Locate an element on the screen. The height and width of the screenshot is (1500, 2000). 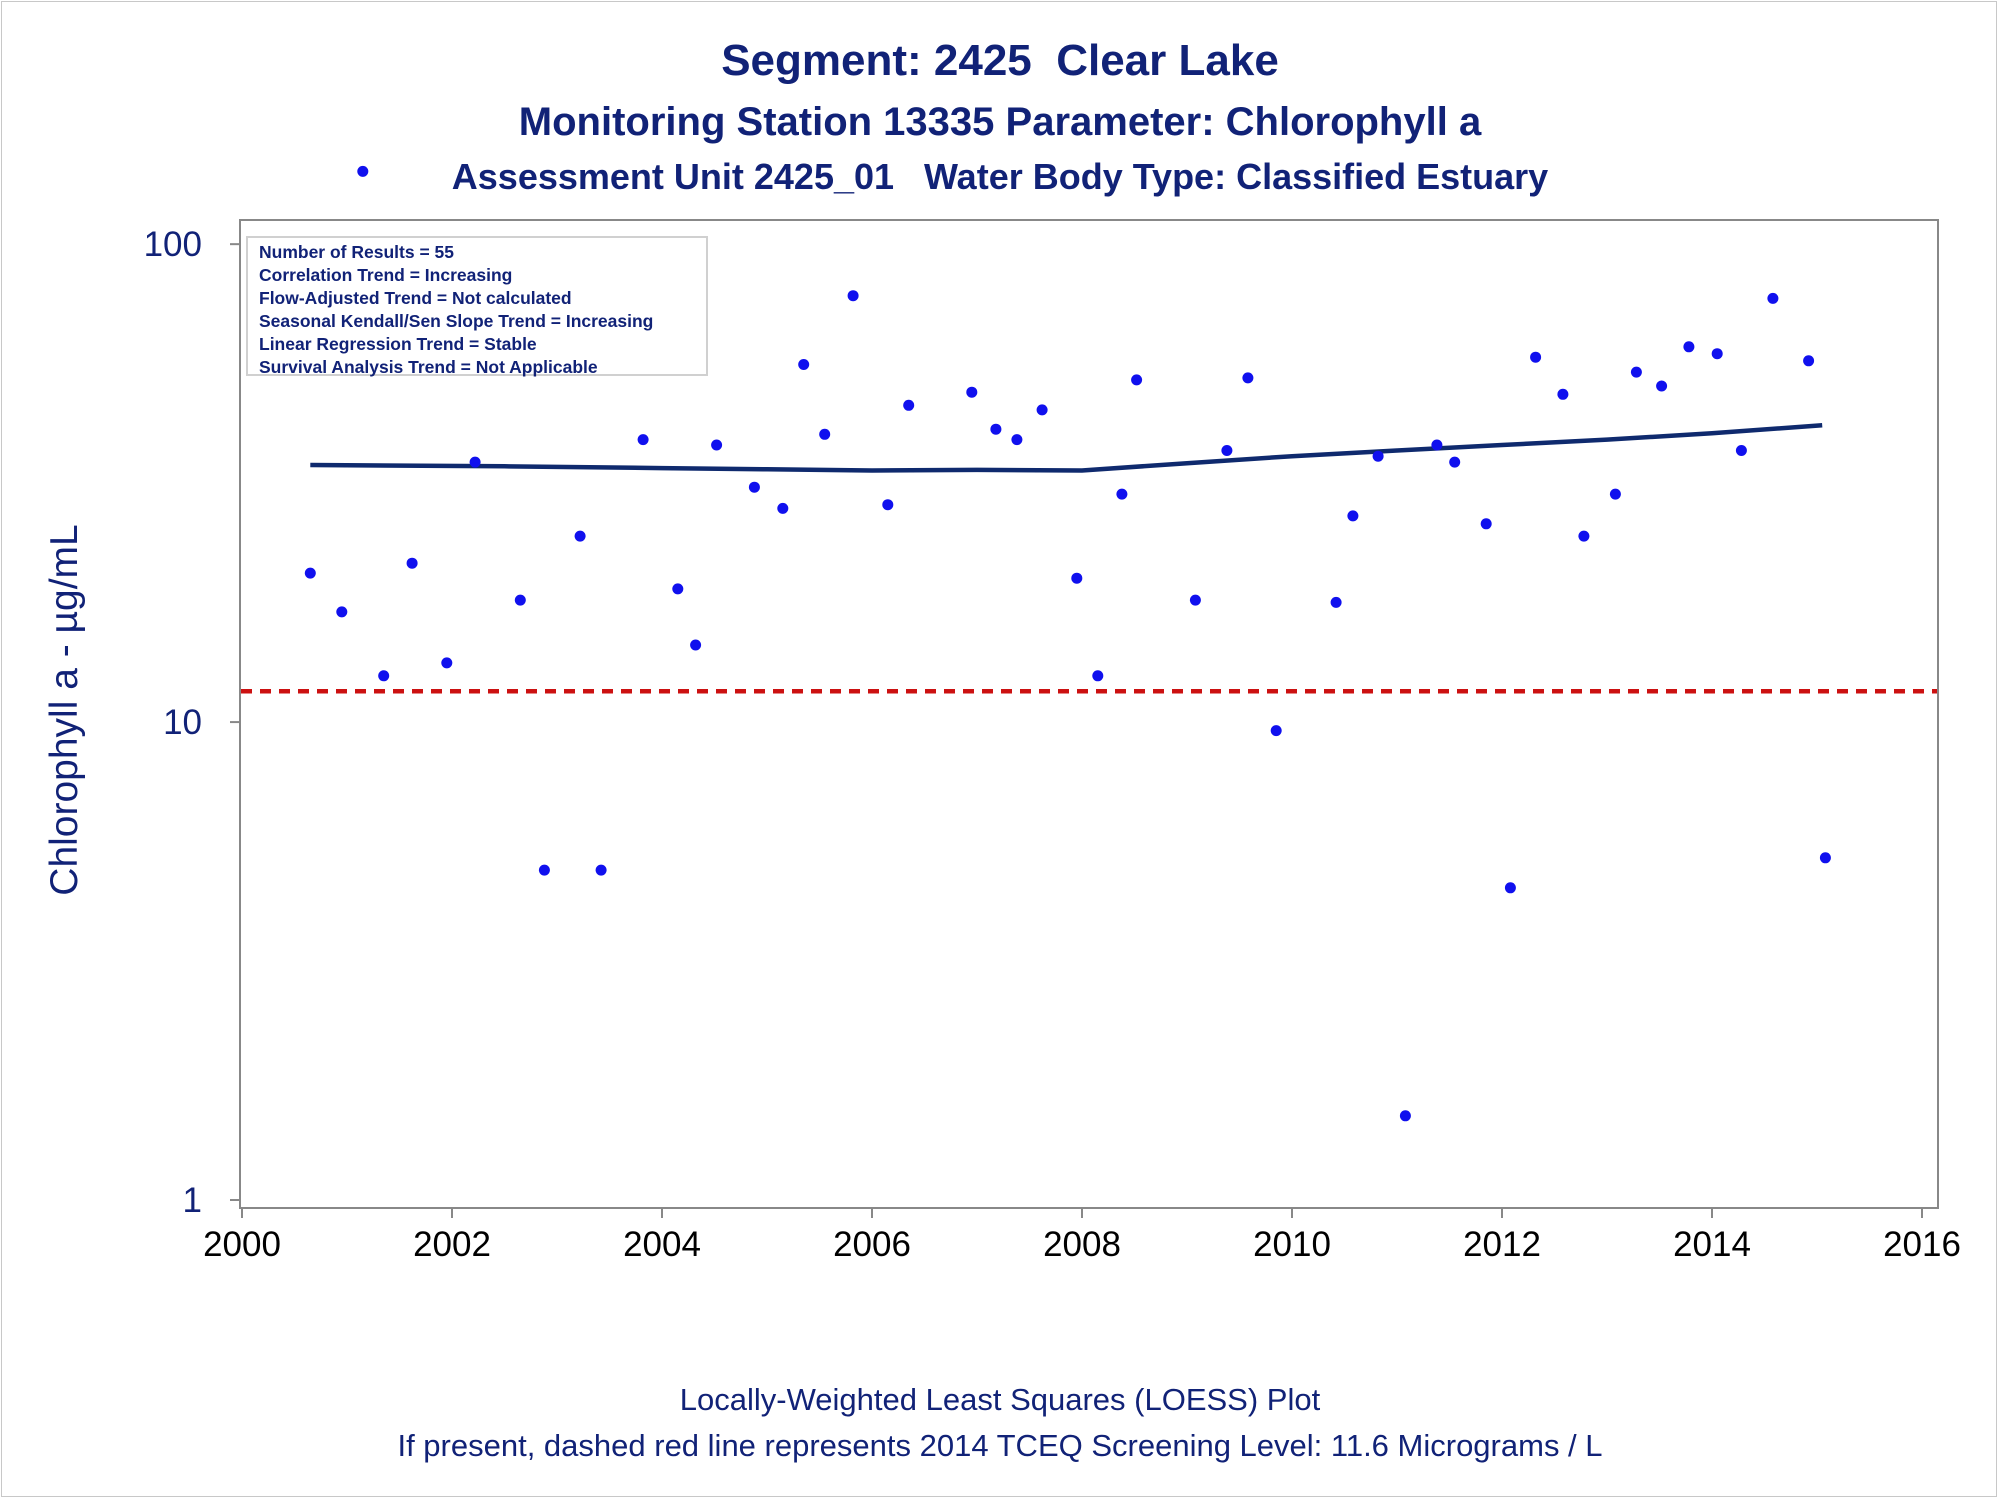
x-tick-label: 2012 is located at coordinates (1502, 1244).